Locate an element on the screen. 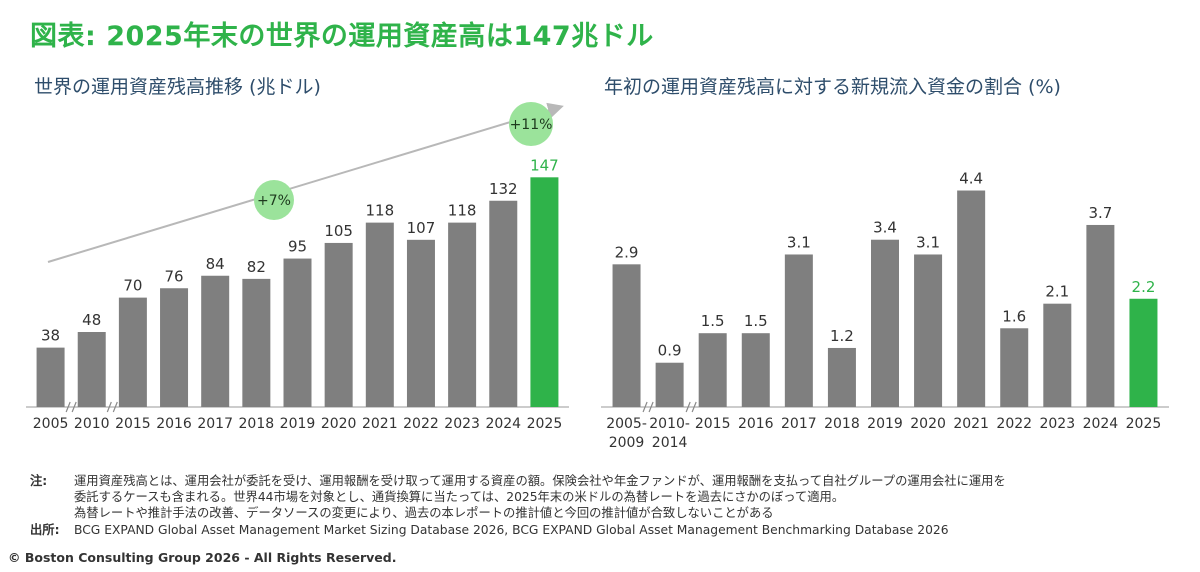  data-label-2018: 1.2 is located at coordinates (842, 336).